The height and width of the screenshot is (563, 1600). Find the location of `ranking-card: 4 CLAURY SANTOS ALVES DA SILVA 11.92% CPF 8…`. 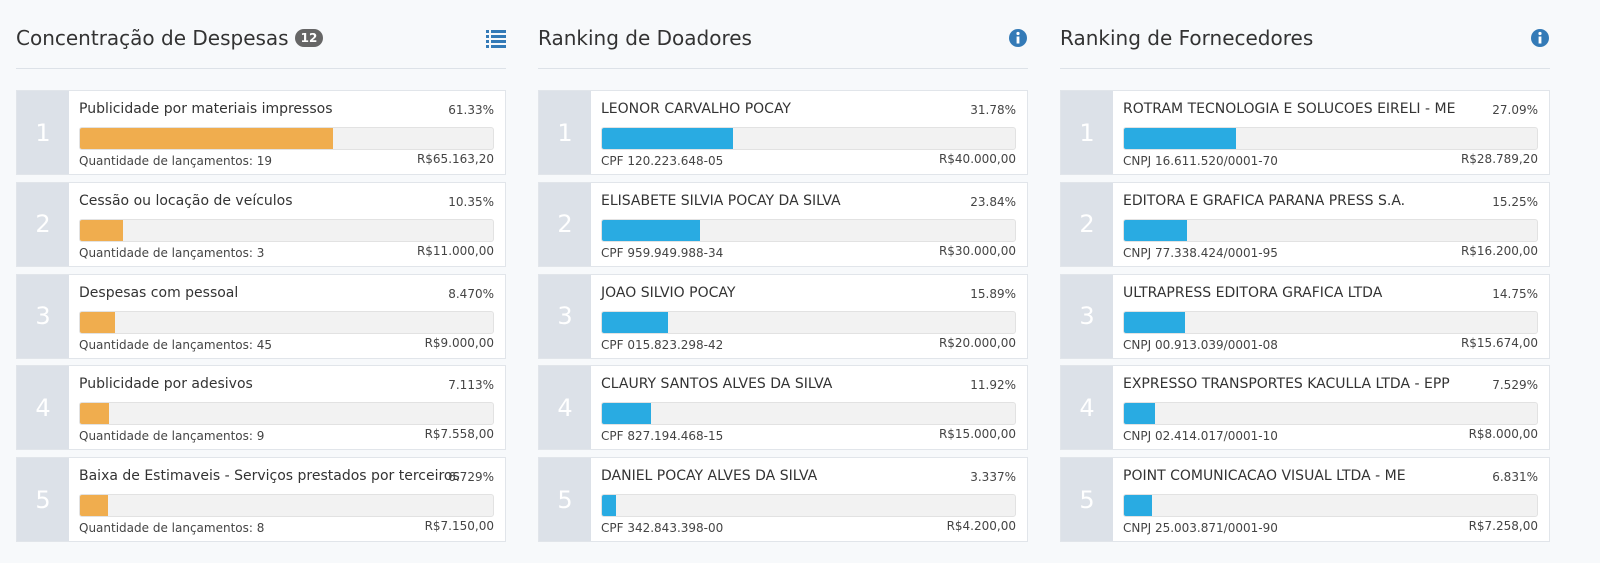

ranking-card: 4 CLAURY SANTOS ALVES DA SILVA 11.92% CPF 8… is located at coordinates (783, 408).